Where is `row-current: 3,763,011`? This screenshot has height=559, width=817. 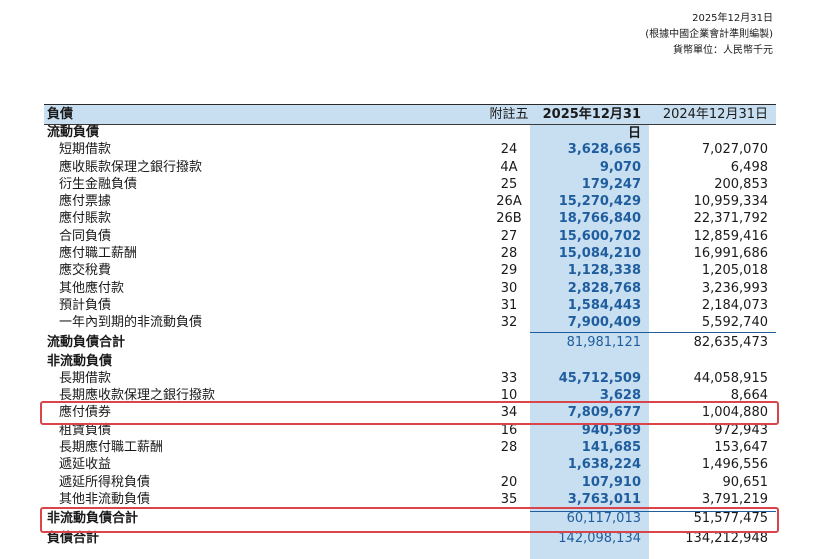
row-current: 3,763,011 is located at coordinates (604, 499).